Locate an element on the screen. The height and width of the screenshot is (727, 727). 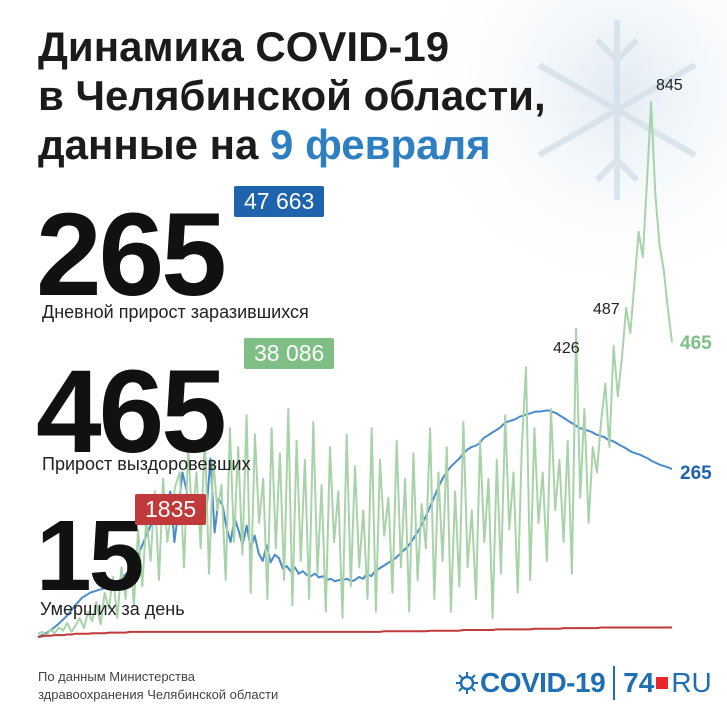
infected-total-badge: 47 663 is located at coordinates (279, 201).